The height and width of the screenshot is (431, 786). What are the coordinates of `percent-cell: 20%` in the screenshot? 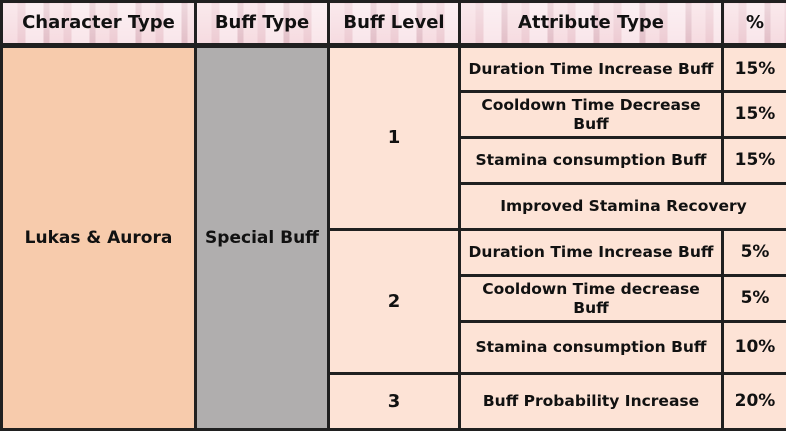 It's located at (753, 401).